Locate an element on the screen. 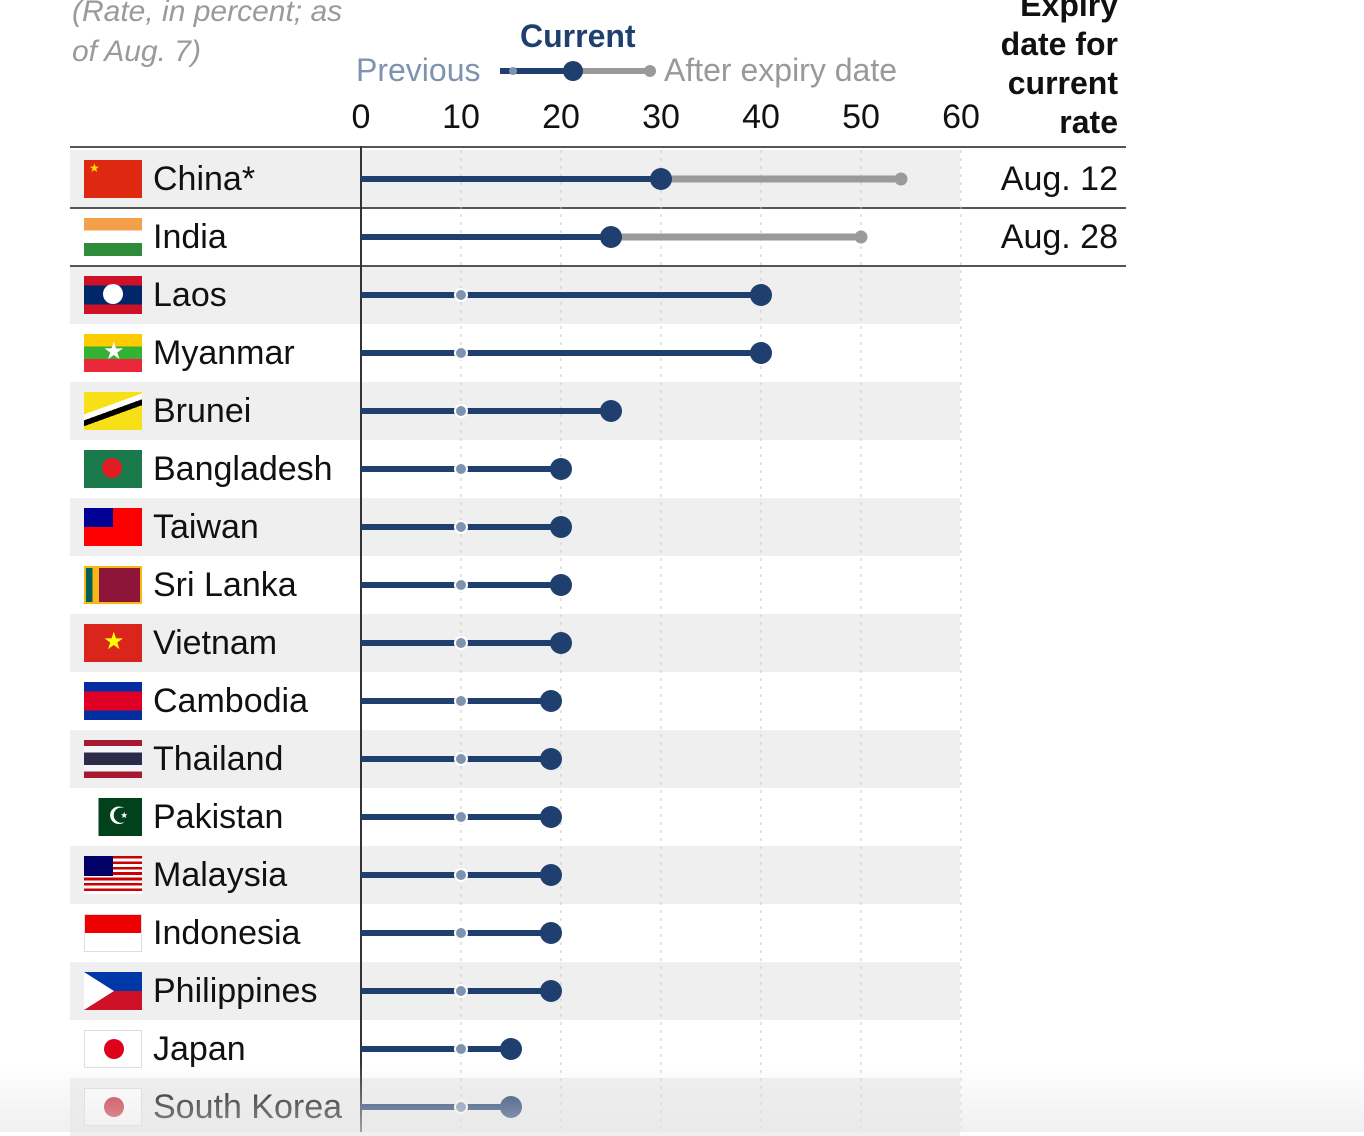  flag-myanmar-icon: ★ is located at coordinates (113, 353).